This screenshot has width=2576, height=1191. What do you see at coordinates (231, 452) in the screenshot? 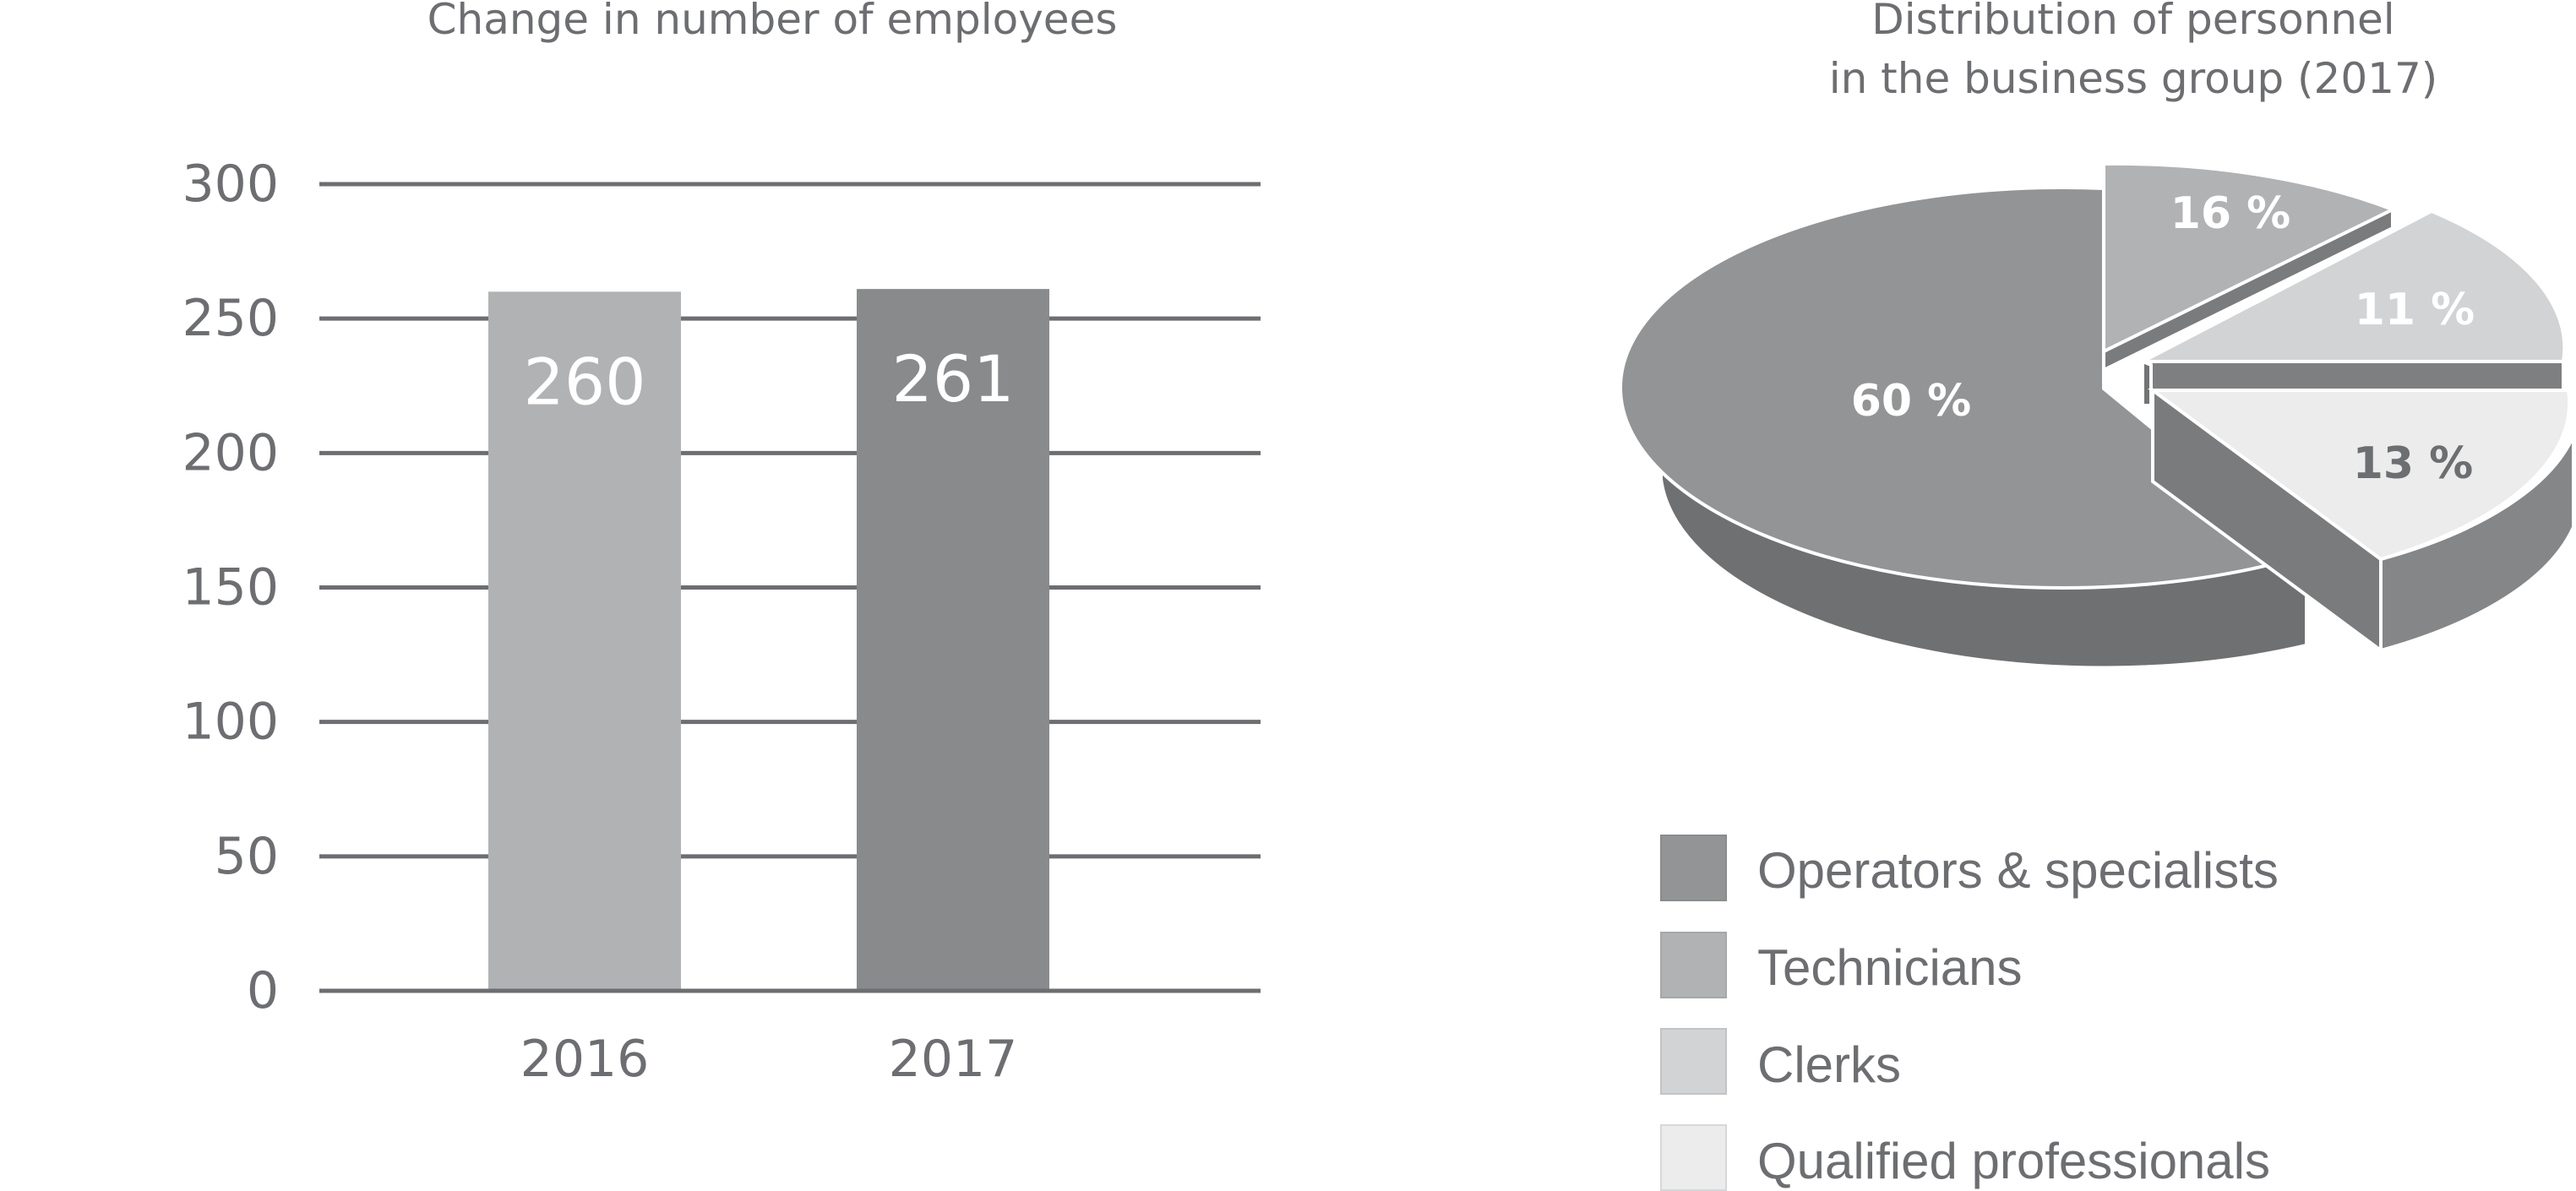
I see `y-tick-label: 200` at bounding box center [231, 452].